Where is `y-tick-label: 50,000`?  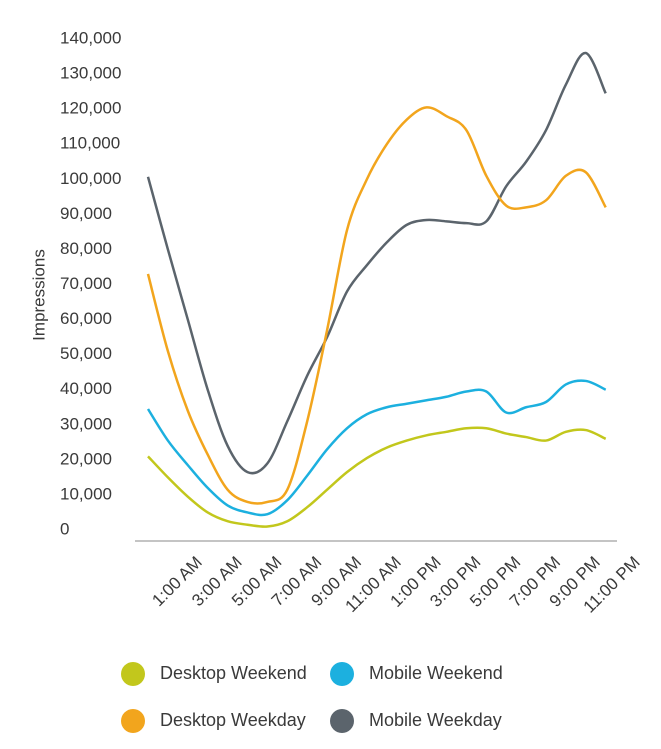 y-tick-label: 50,000 is located at coordinates (86, 353).